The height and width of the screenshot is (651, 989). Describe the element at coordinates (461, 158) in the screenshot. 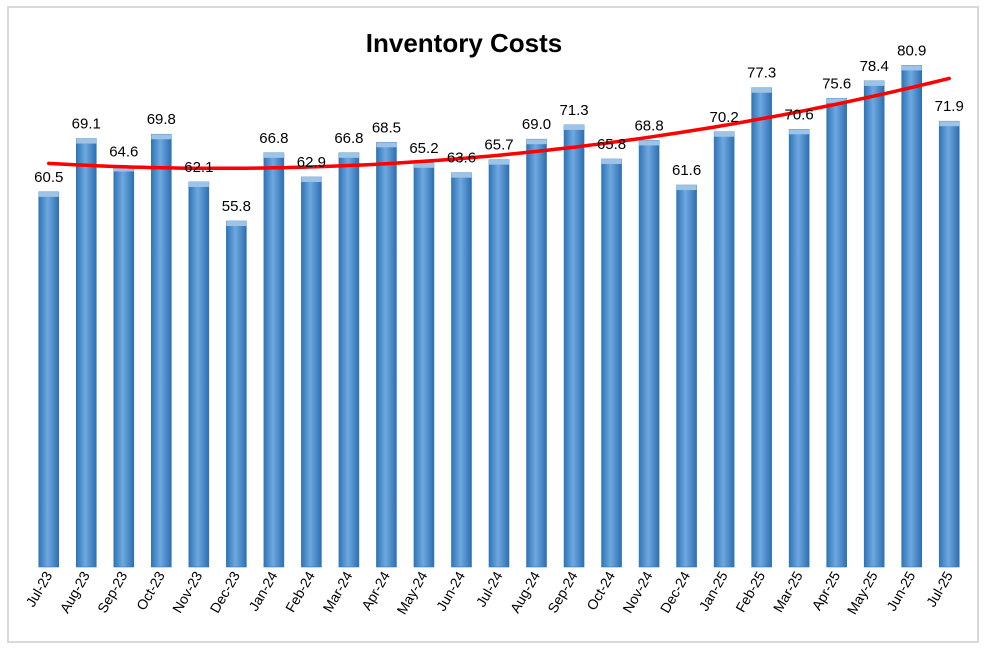

I see `value-label-Jun-24: 63.6` at that location.